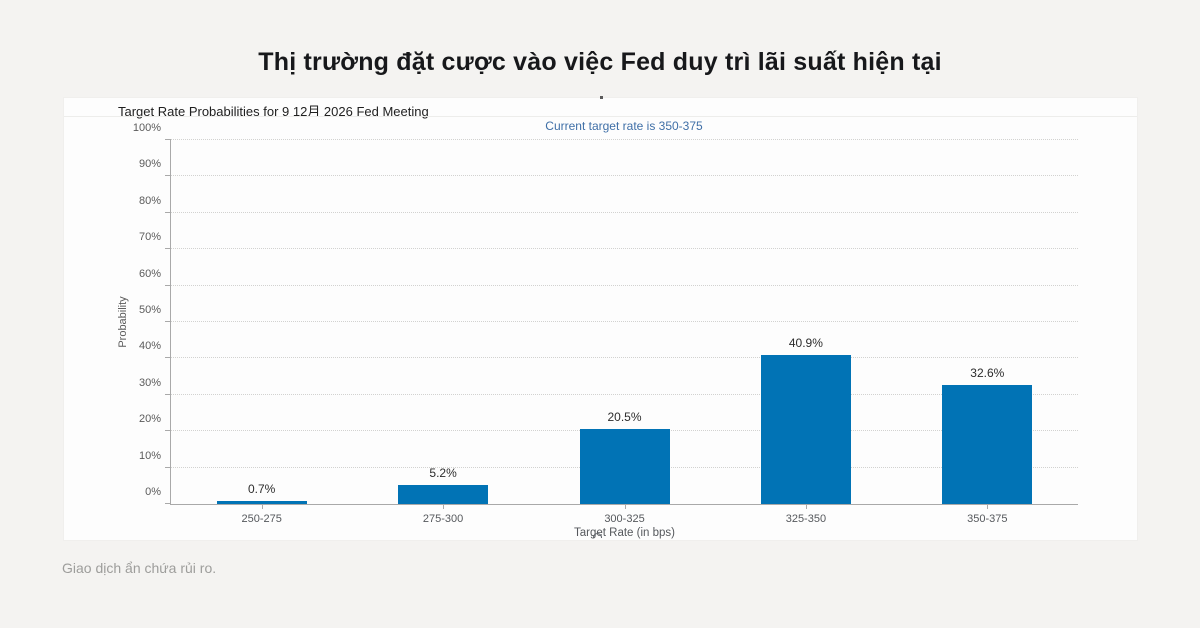 Image resolution: width=1200 pixels, height=628 pixels. I want to click on y-tick-label: 30%, so click(149, 382).